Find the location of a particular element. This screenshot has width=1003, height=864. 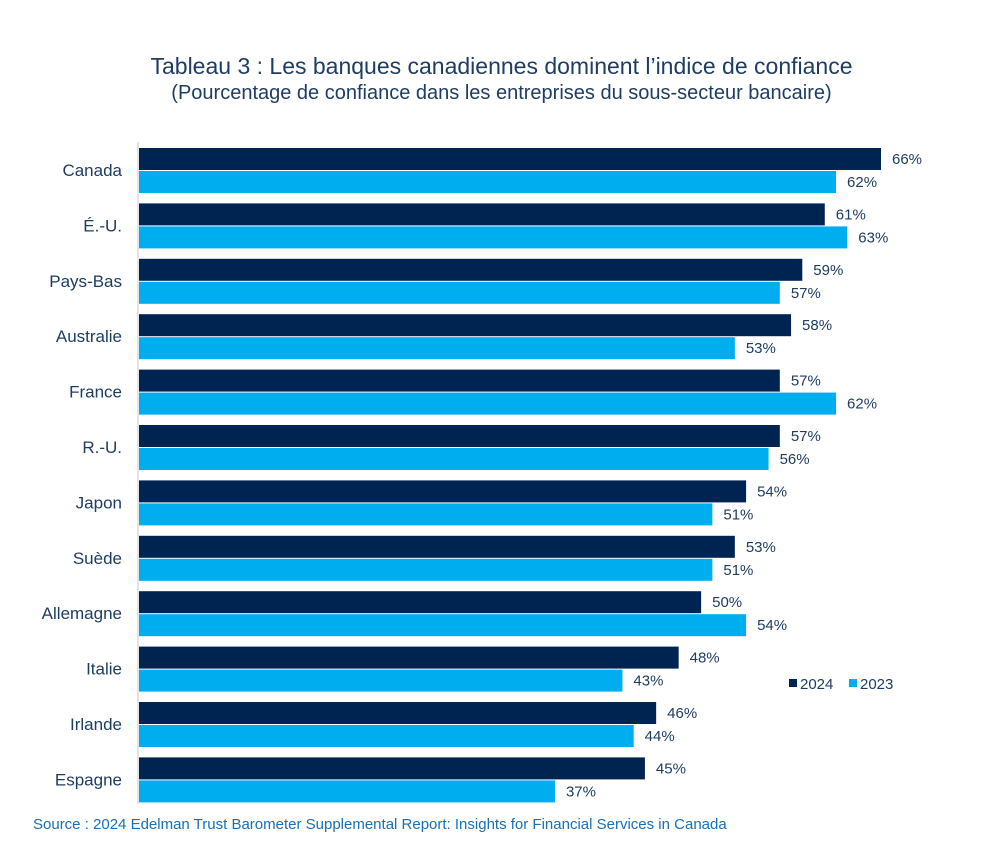

category-label: Allemagne is located at coordinates (82, 613).